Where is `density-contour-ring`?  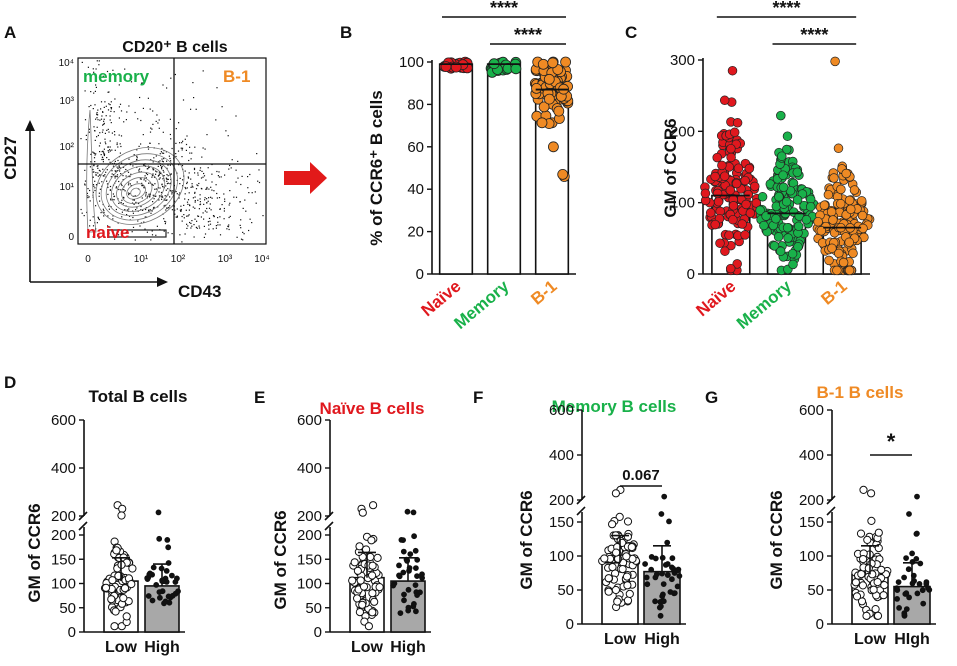 density-contour-ring is located at coordinates (91, 171).